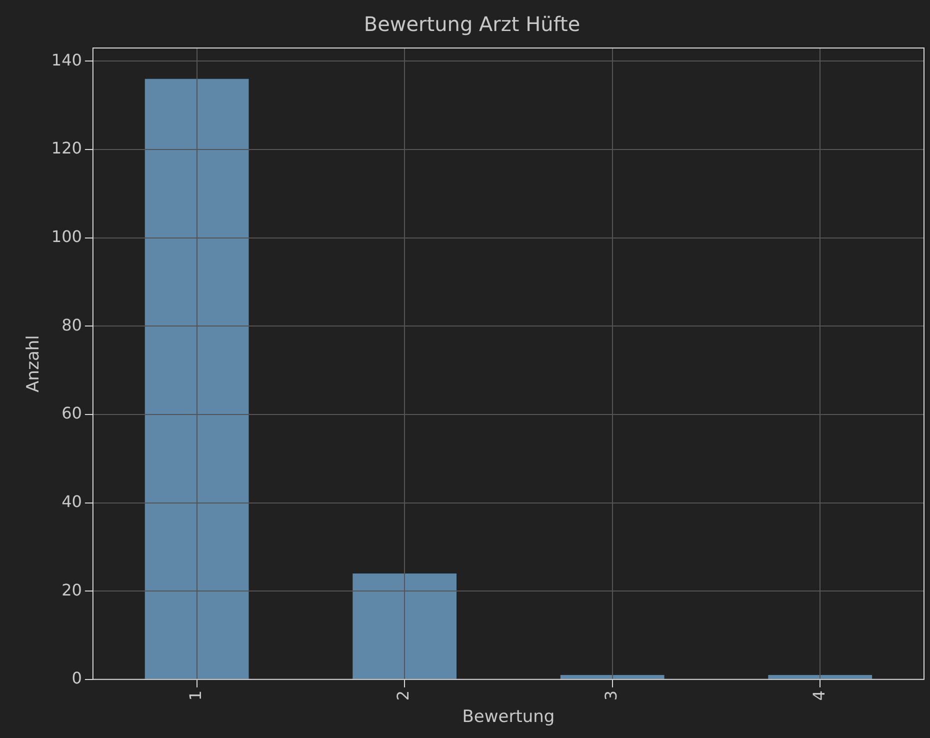  What do you see at coordinates (66, 60) in the screenshot?
I see `y-tick-label: 140` at bounding box center [66, 60].